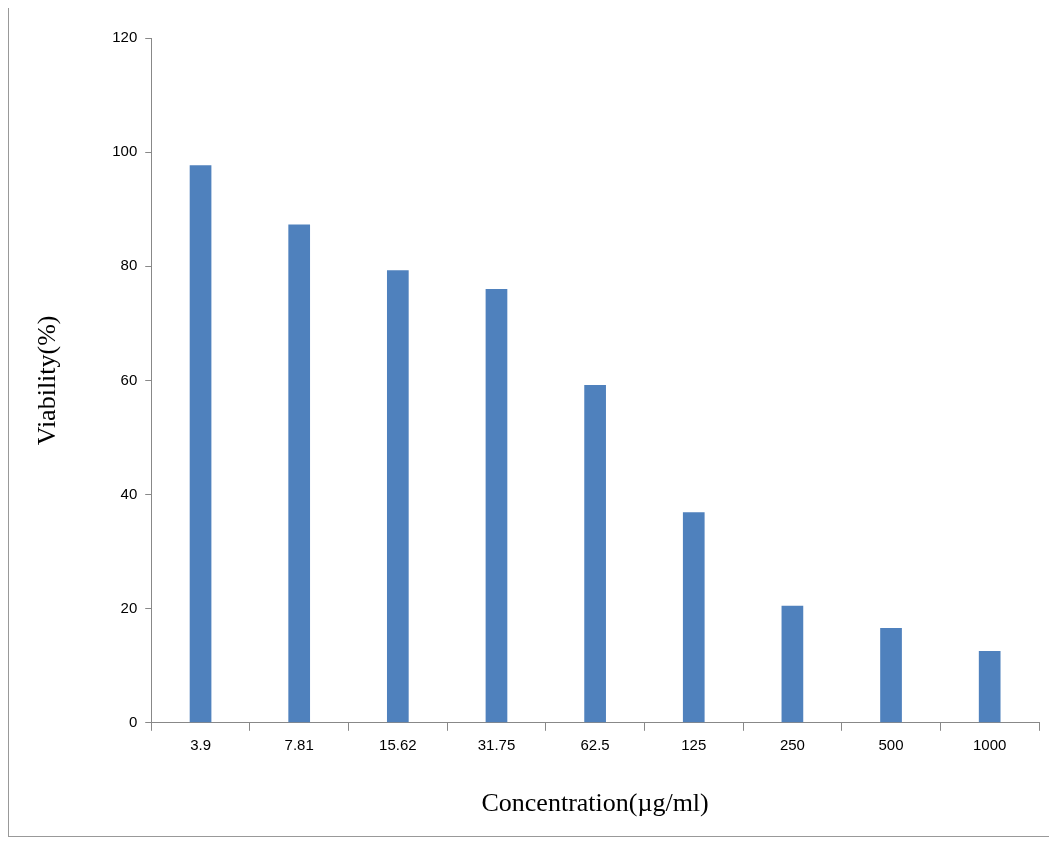 The height and width of the screenshot is (844, 1058). I want to click on x-tick-label: 15.62, so click(398, 744).